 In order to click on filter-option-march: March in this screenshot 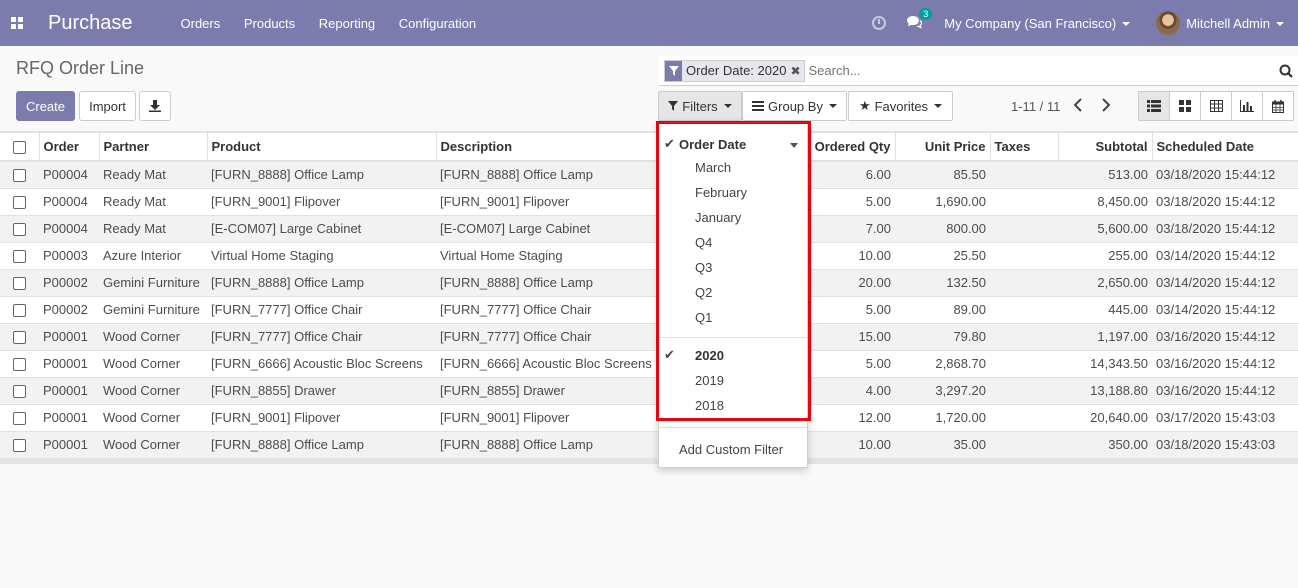, I will do `click(733, 168)`.